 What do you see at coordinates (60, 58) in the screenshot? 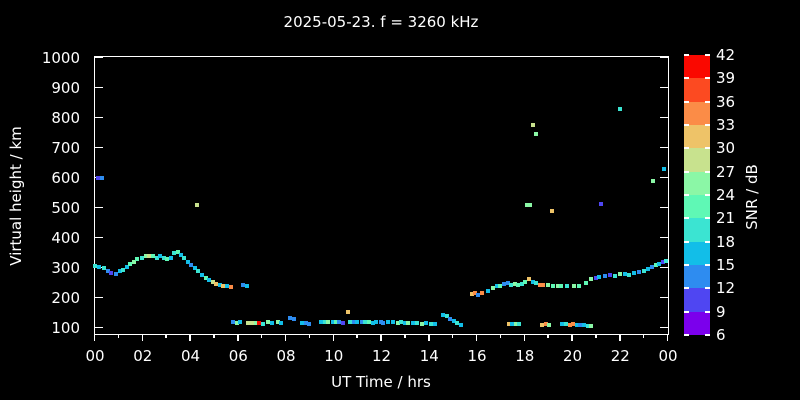
I see `y-tick-label: 1000` at bounding box center [60, 58].